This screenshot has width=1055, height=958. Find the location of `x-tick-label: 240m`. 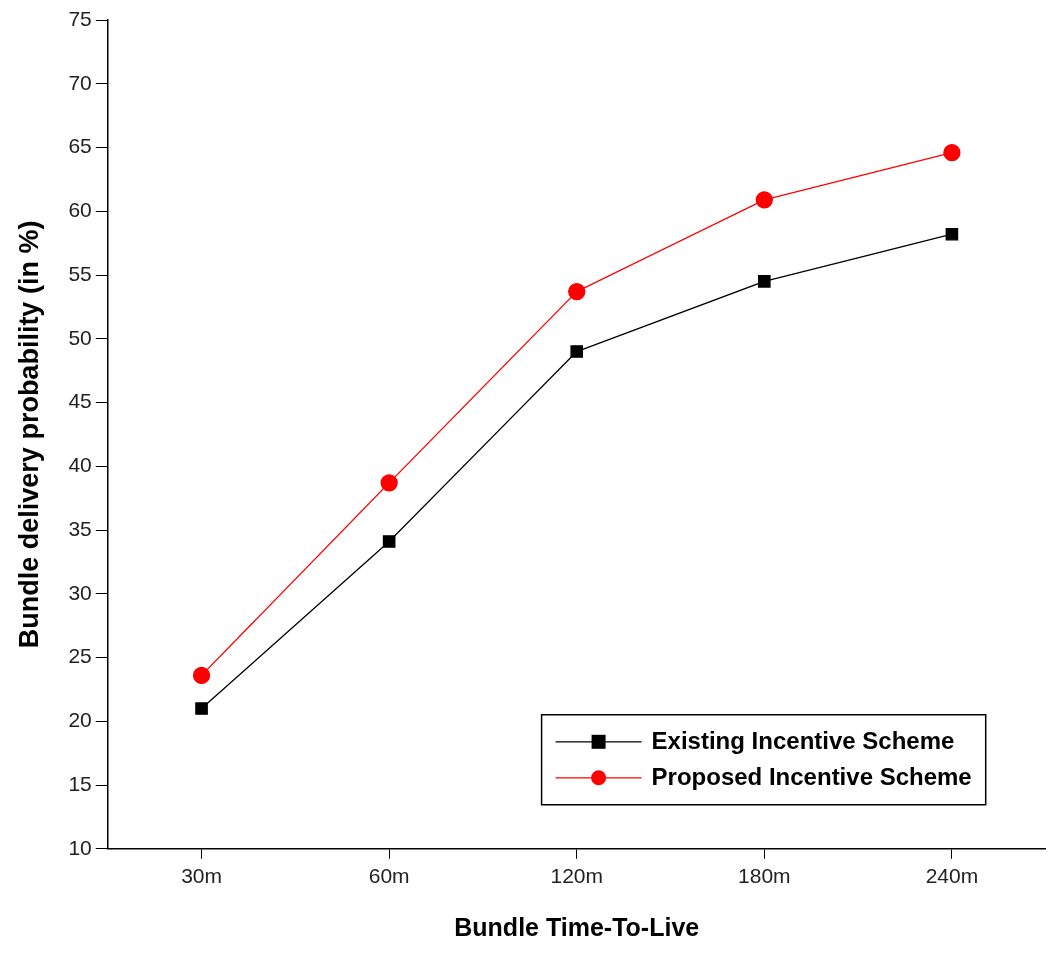

x-tick-label: 240m is located at coordinates (952, 876).